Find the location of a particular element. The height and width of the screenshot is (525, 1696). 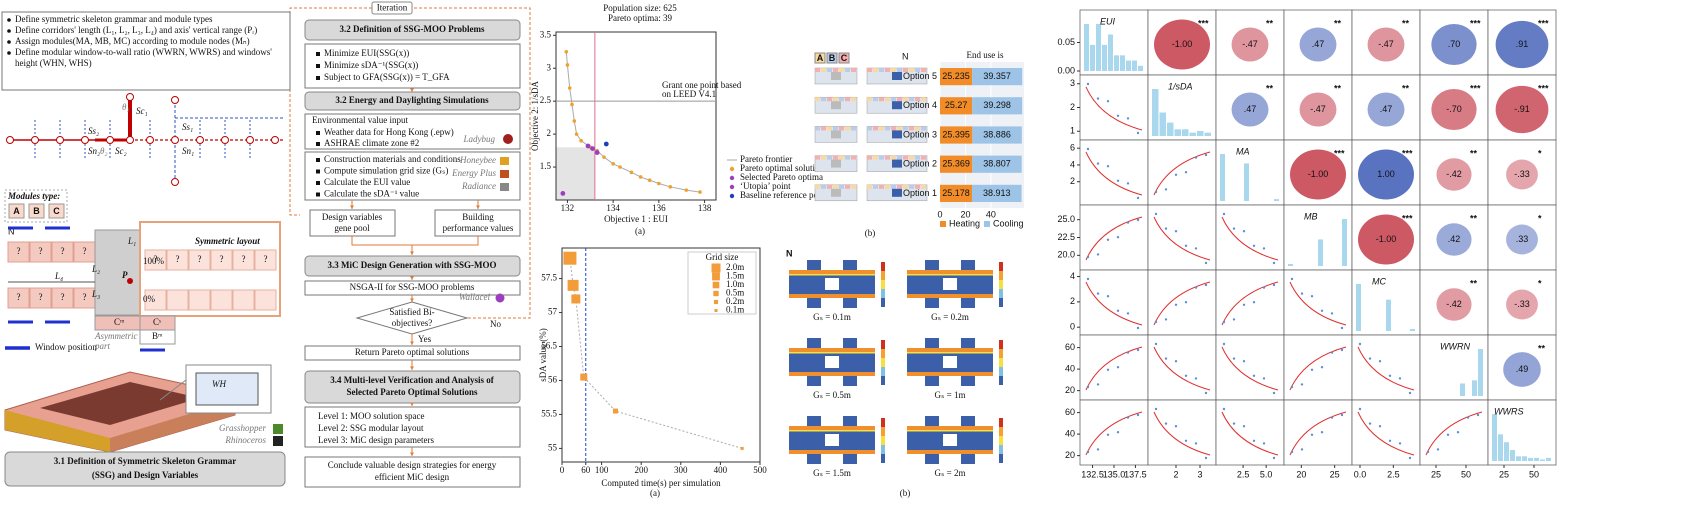

tool-icon is located at coordinates (504, 161).